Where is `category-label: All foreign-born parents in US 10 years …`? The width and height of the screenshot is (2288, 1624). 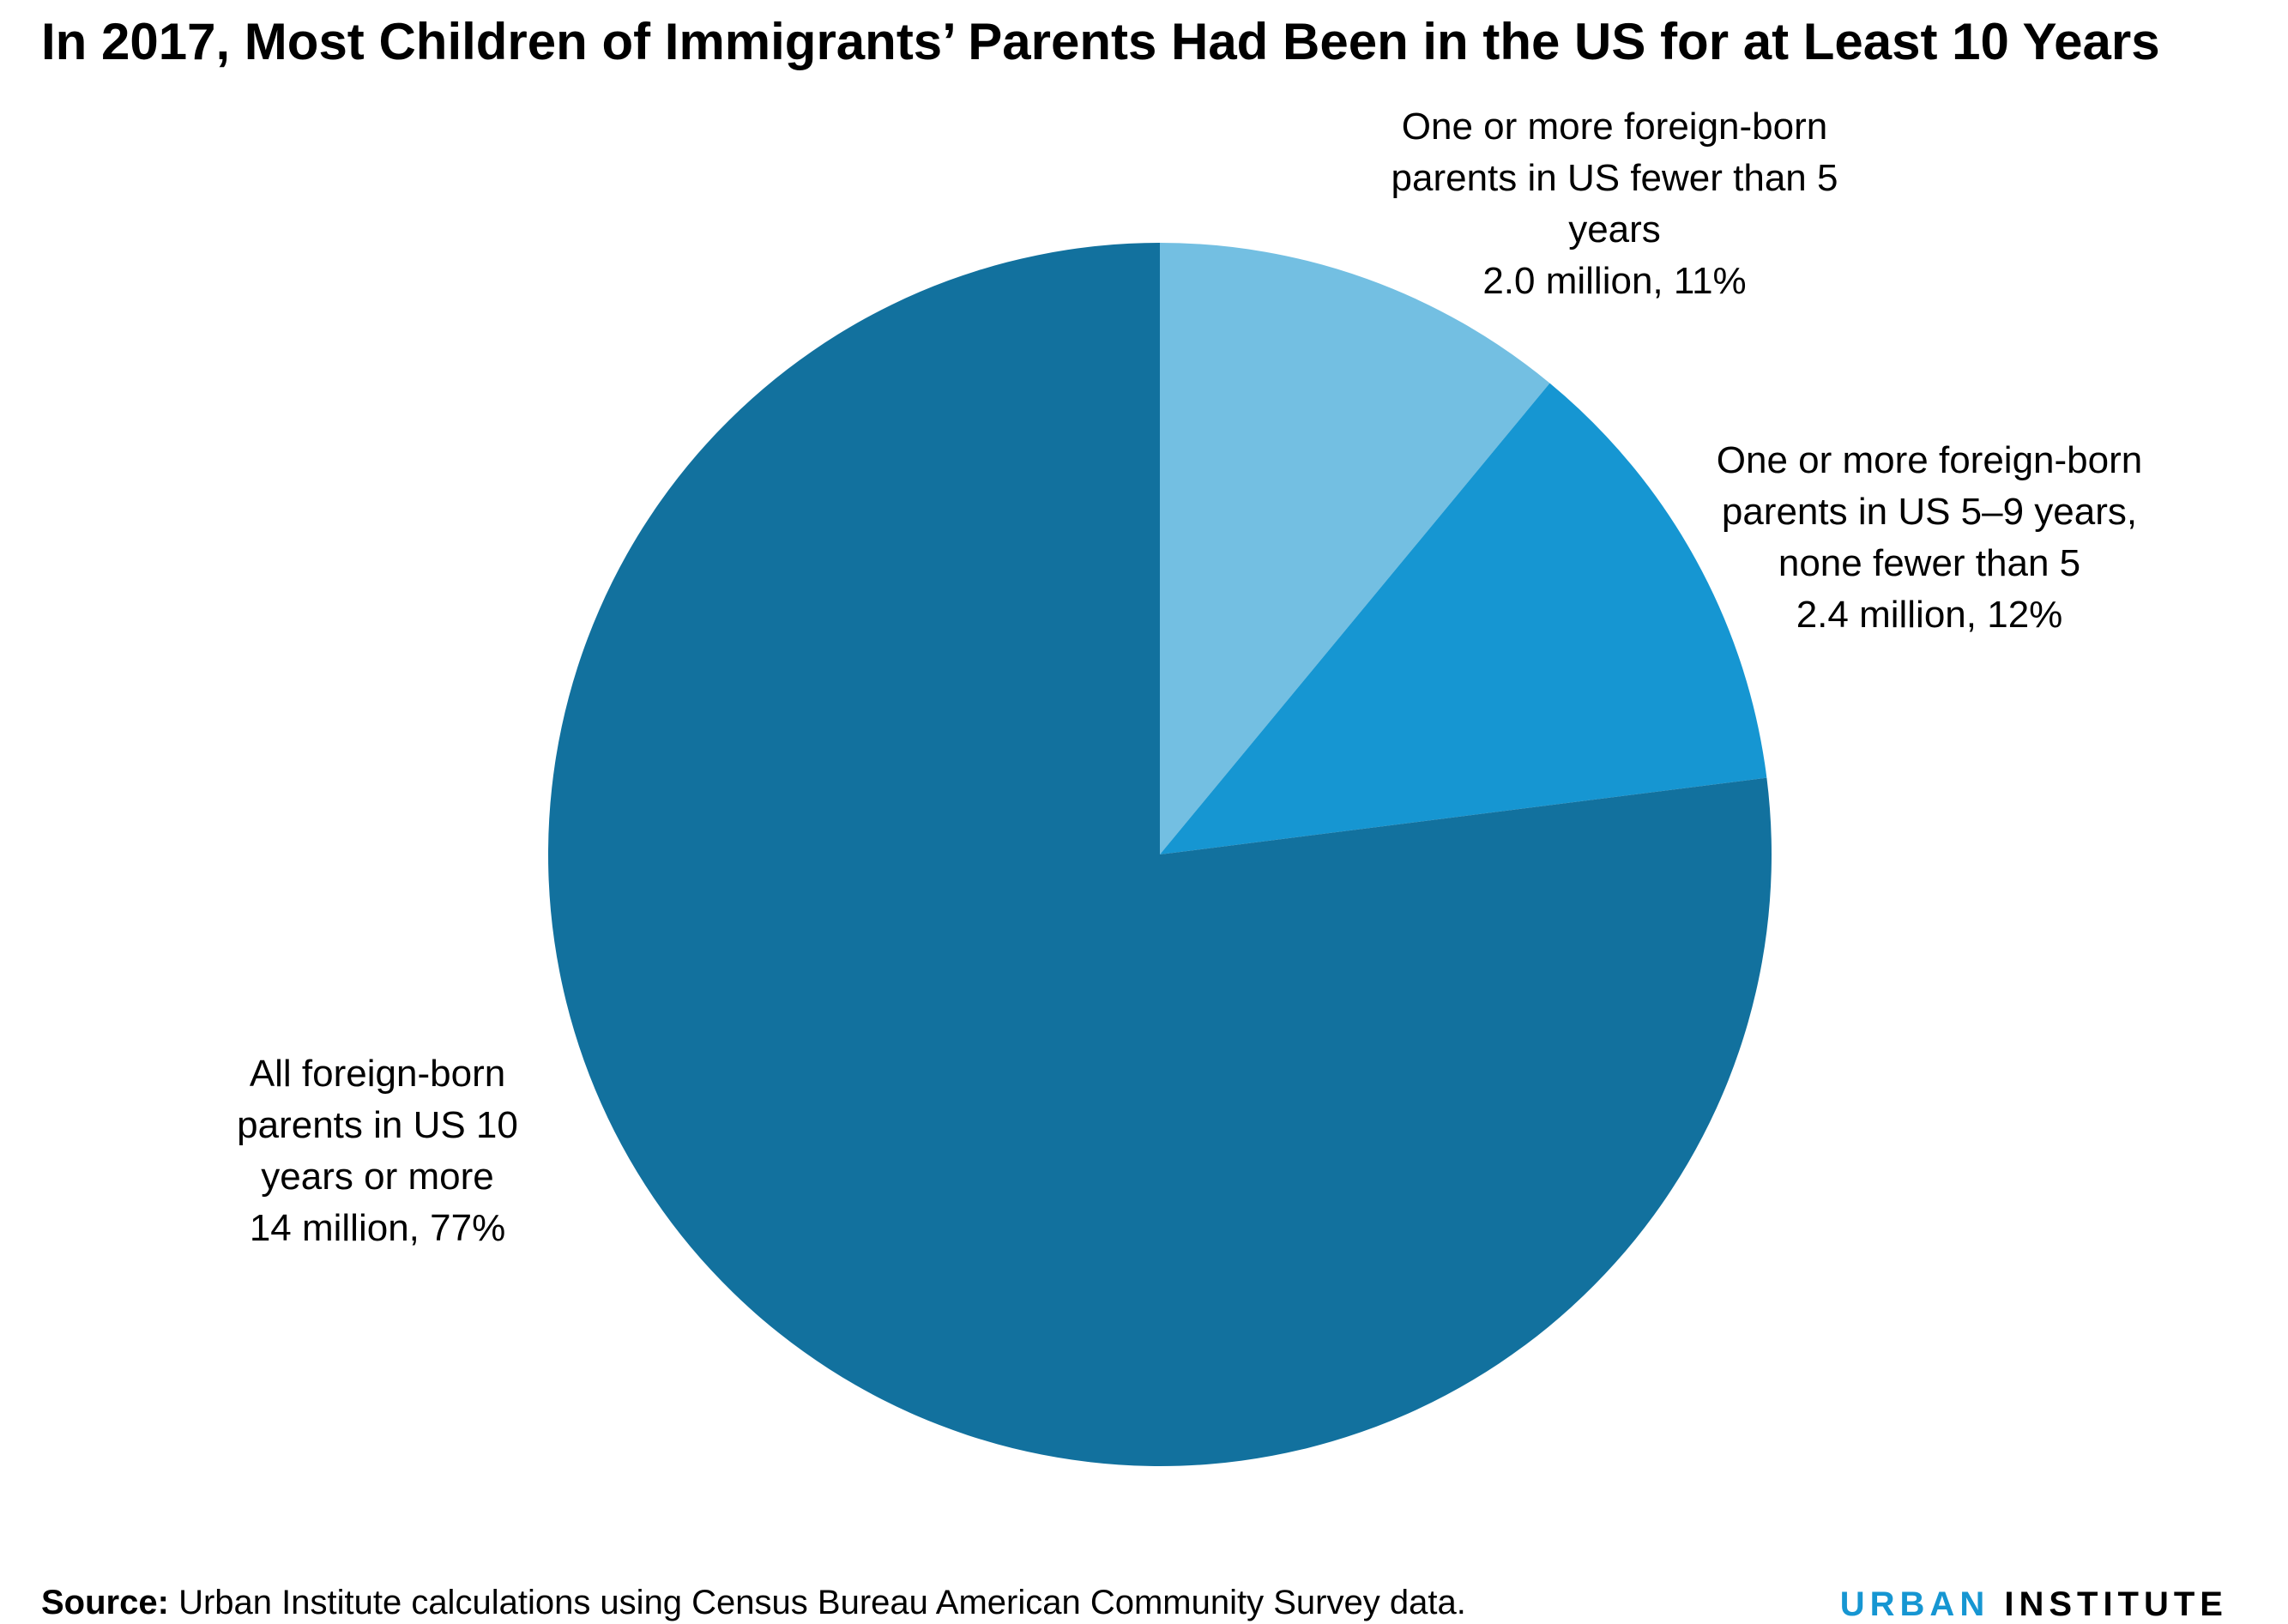 category-label: All foreign-born parents in US 10 years … is located at coordinates (377, 1125).